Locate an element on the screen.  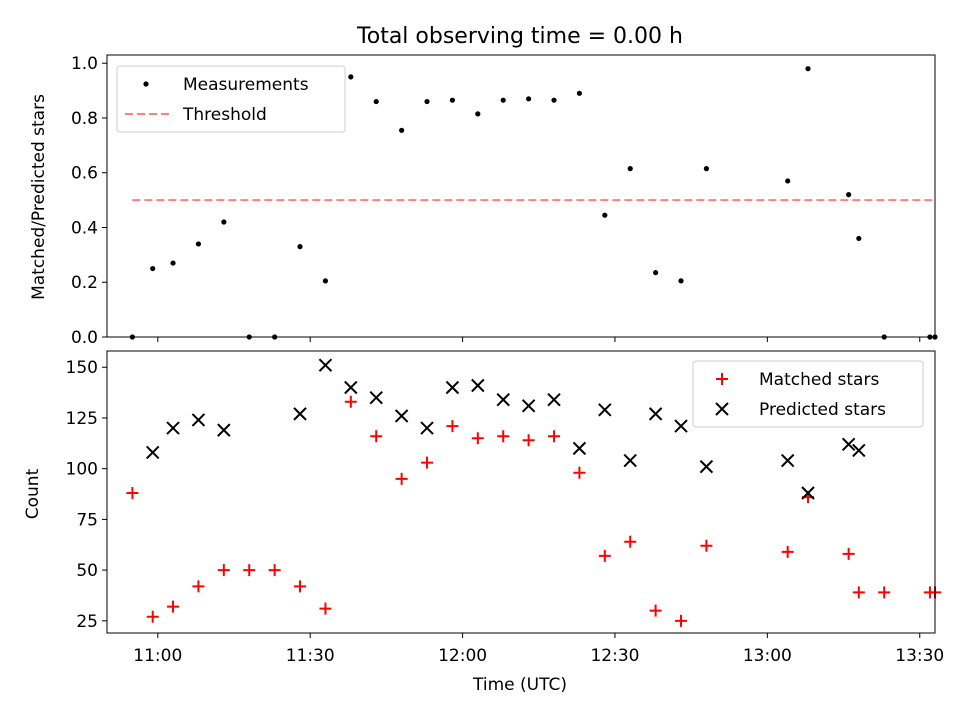
y-tick-label: 100 is located at coordinates (82, 470).